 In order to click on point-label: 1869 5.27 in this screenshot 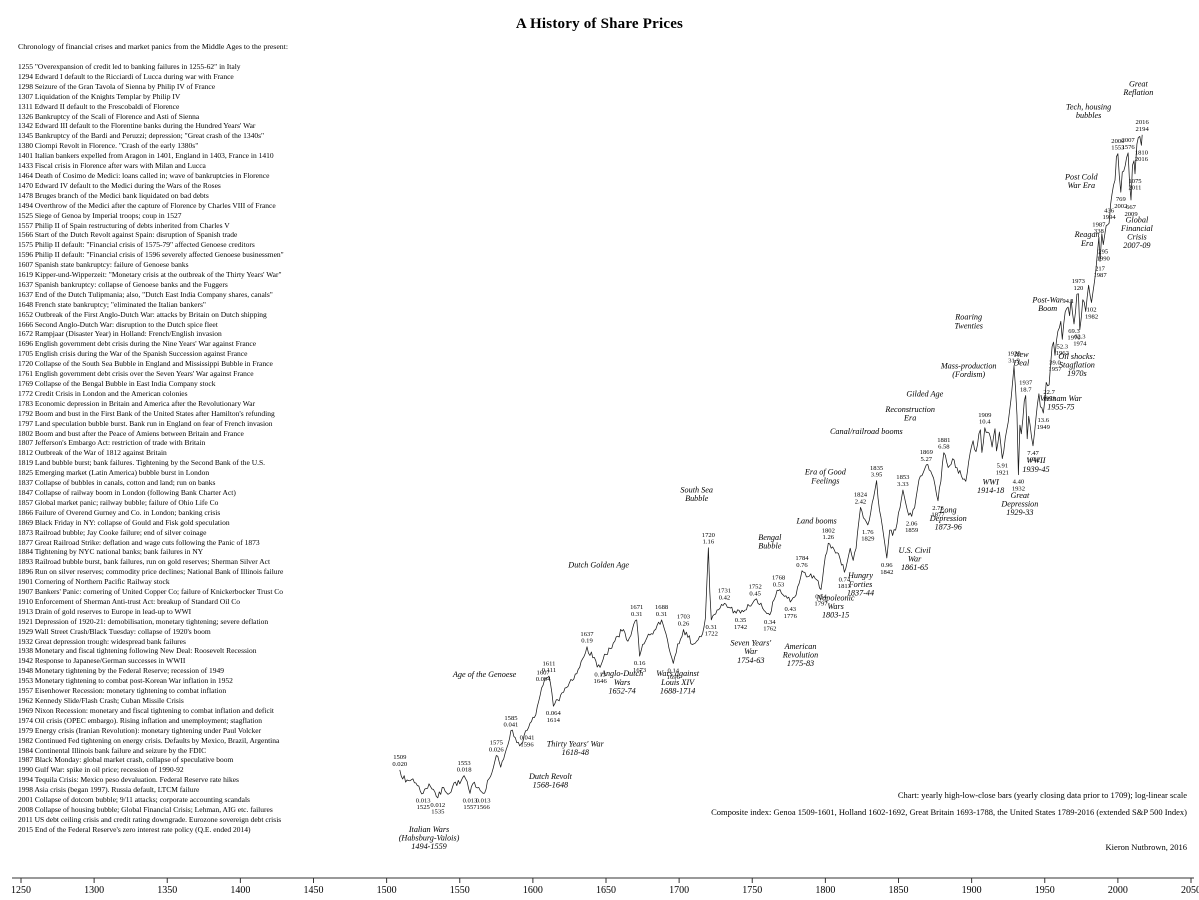, I will do `click(927, 456)`.